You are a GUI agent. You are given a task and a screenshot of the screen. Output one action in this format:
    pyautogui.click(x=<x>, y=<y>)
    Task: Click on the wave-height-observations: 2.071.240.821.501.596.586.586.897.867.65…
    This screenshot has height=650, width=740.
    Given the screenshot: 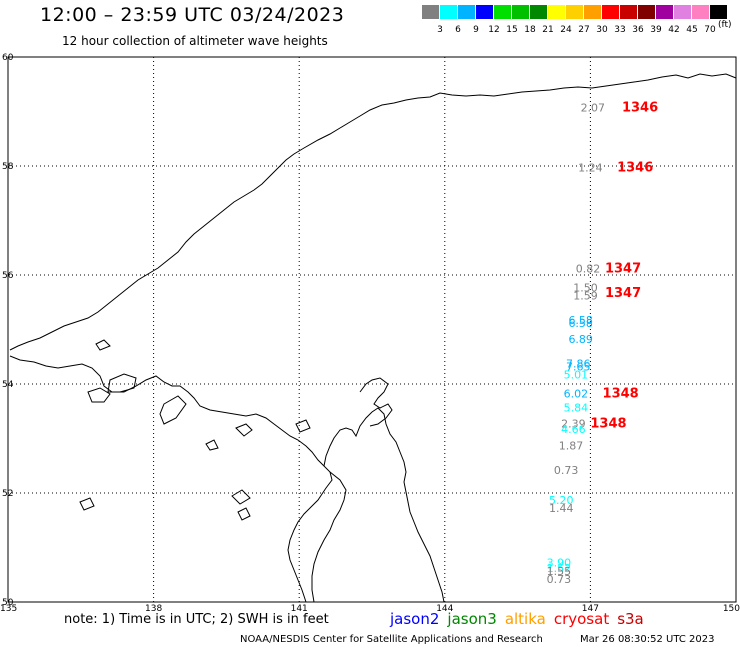 What is the action you would take?
    pyautogui.click(x=576, y=344)
    